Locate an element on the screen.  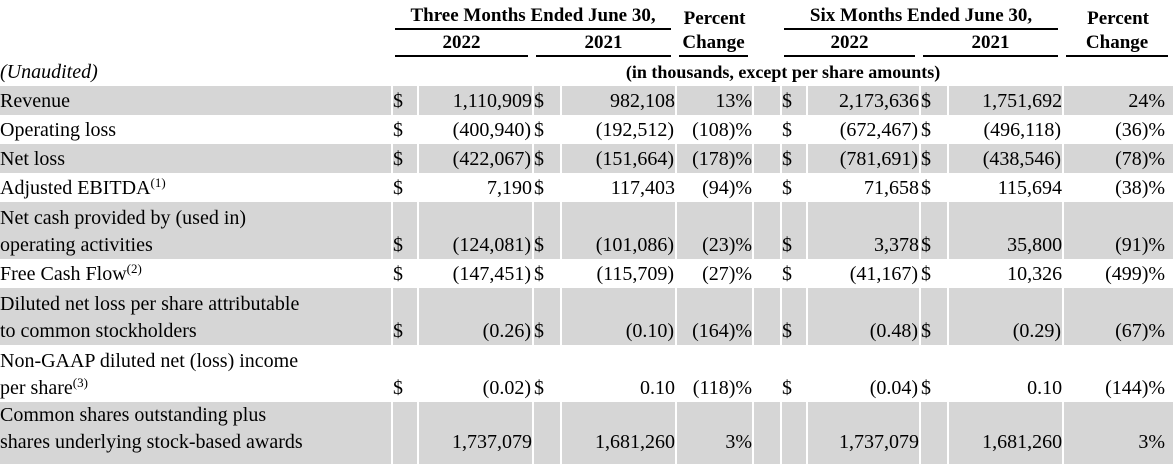
percent-change-cell: (36)% is located at coordinates (1117, 129).